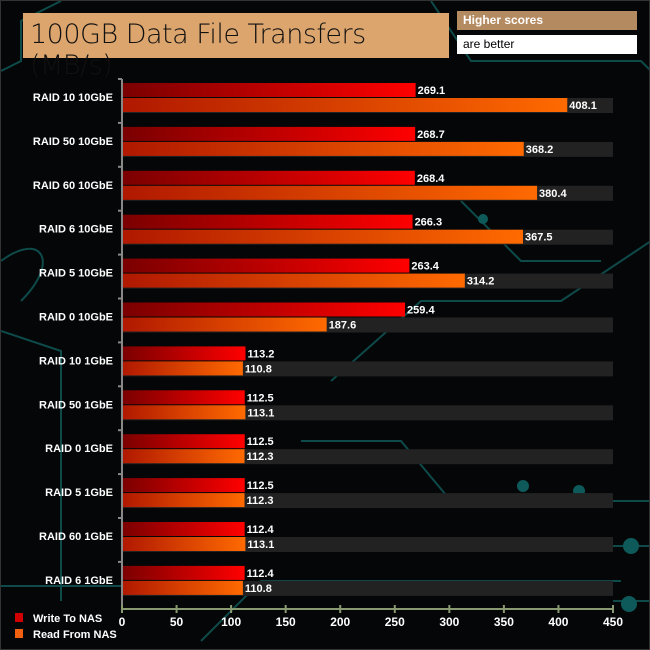 The width and height of the screenshot is (650, 650). Describe the element at coordinates (177, 622) in the screenshot. I see `x-tick-label: 50` at that location.